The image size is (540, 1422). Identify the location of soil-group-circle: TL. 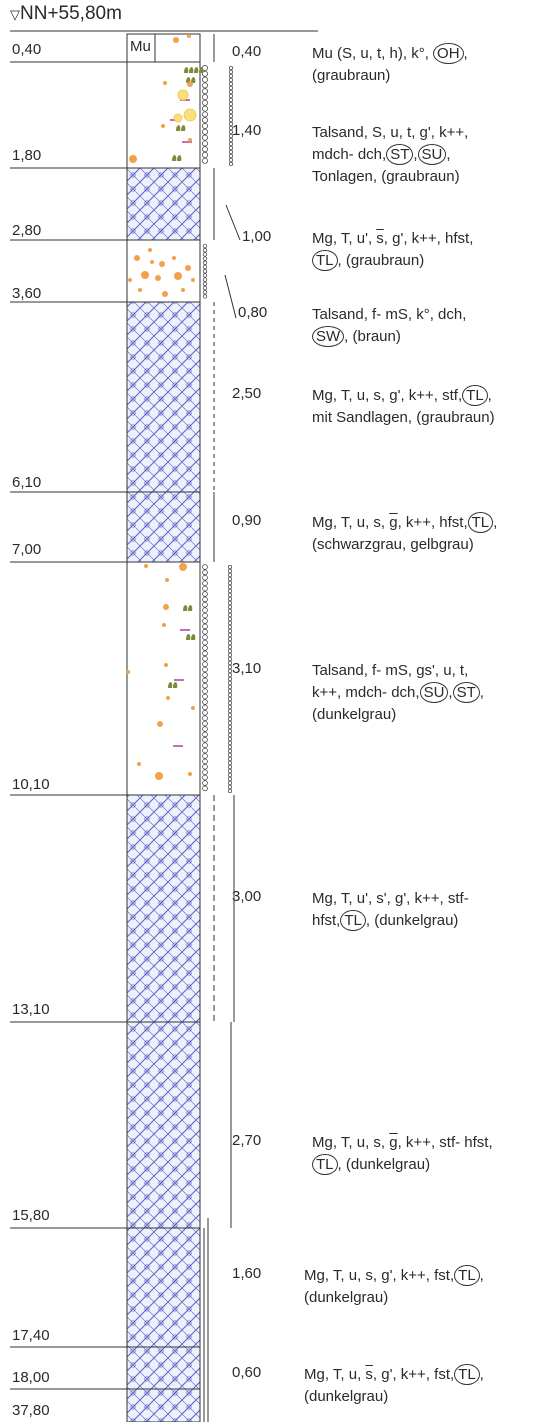
(353, 920).